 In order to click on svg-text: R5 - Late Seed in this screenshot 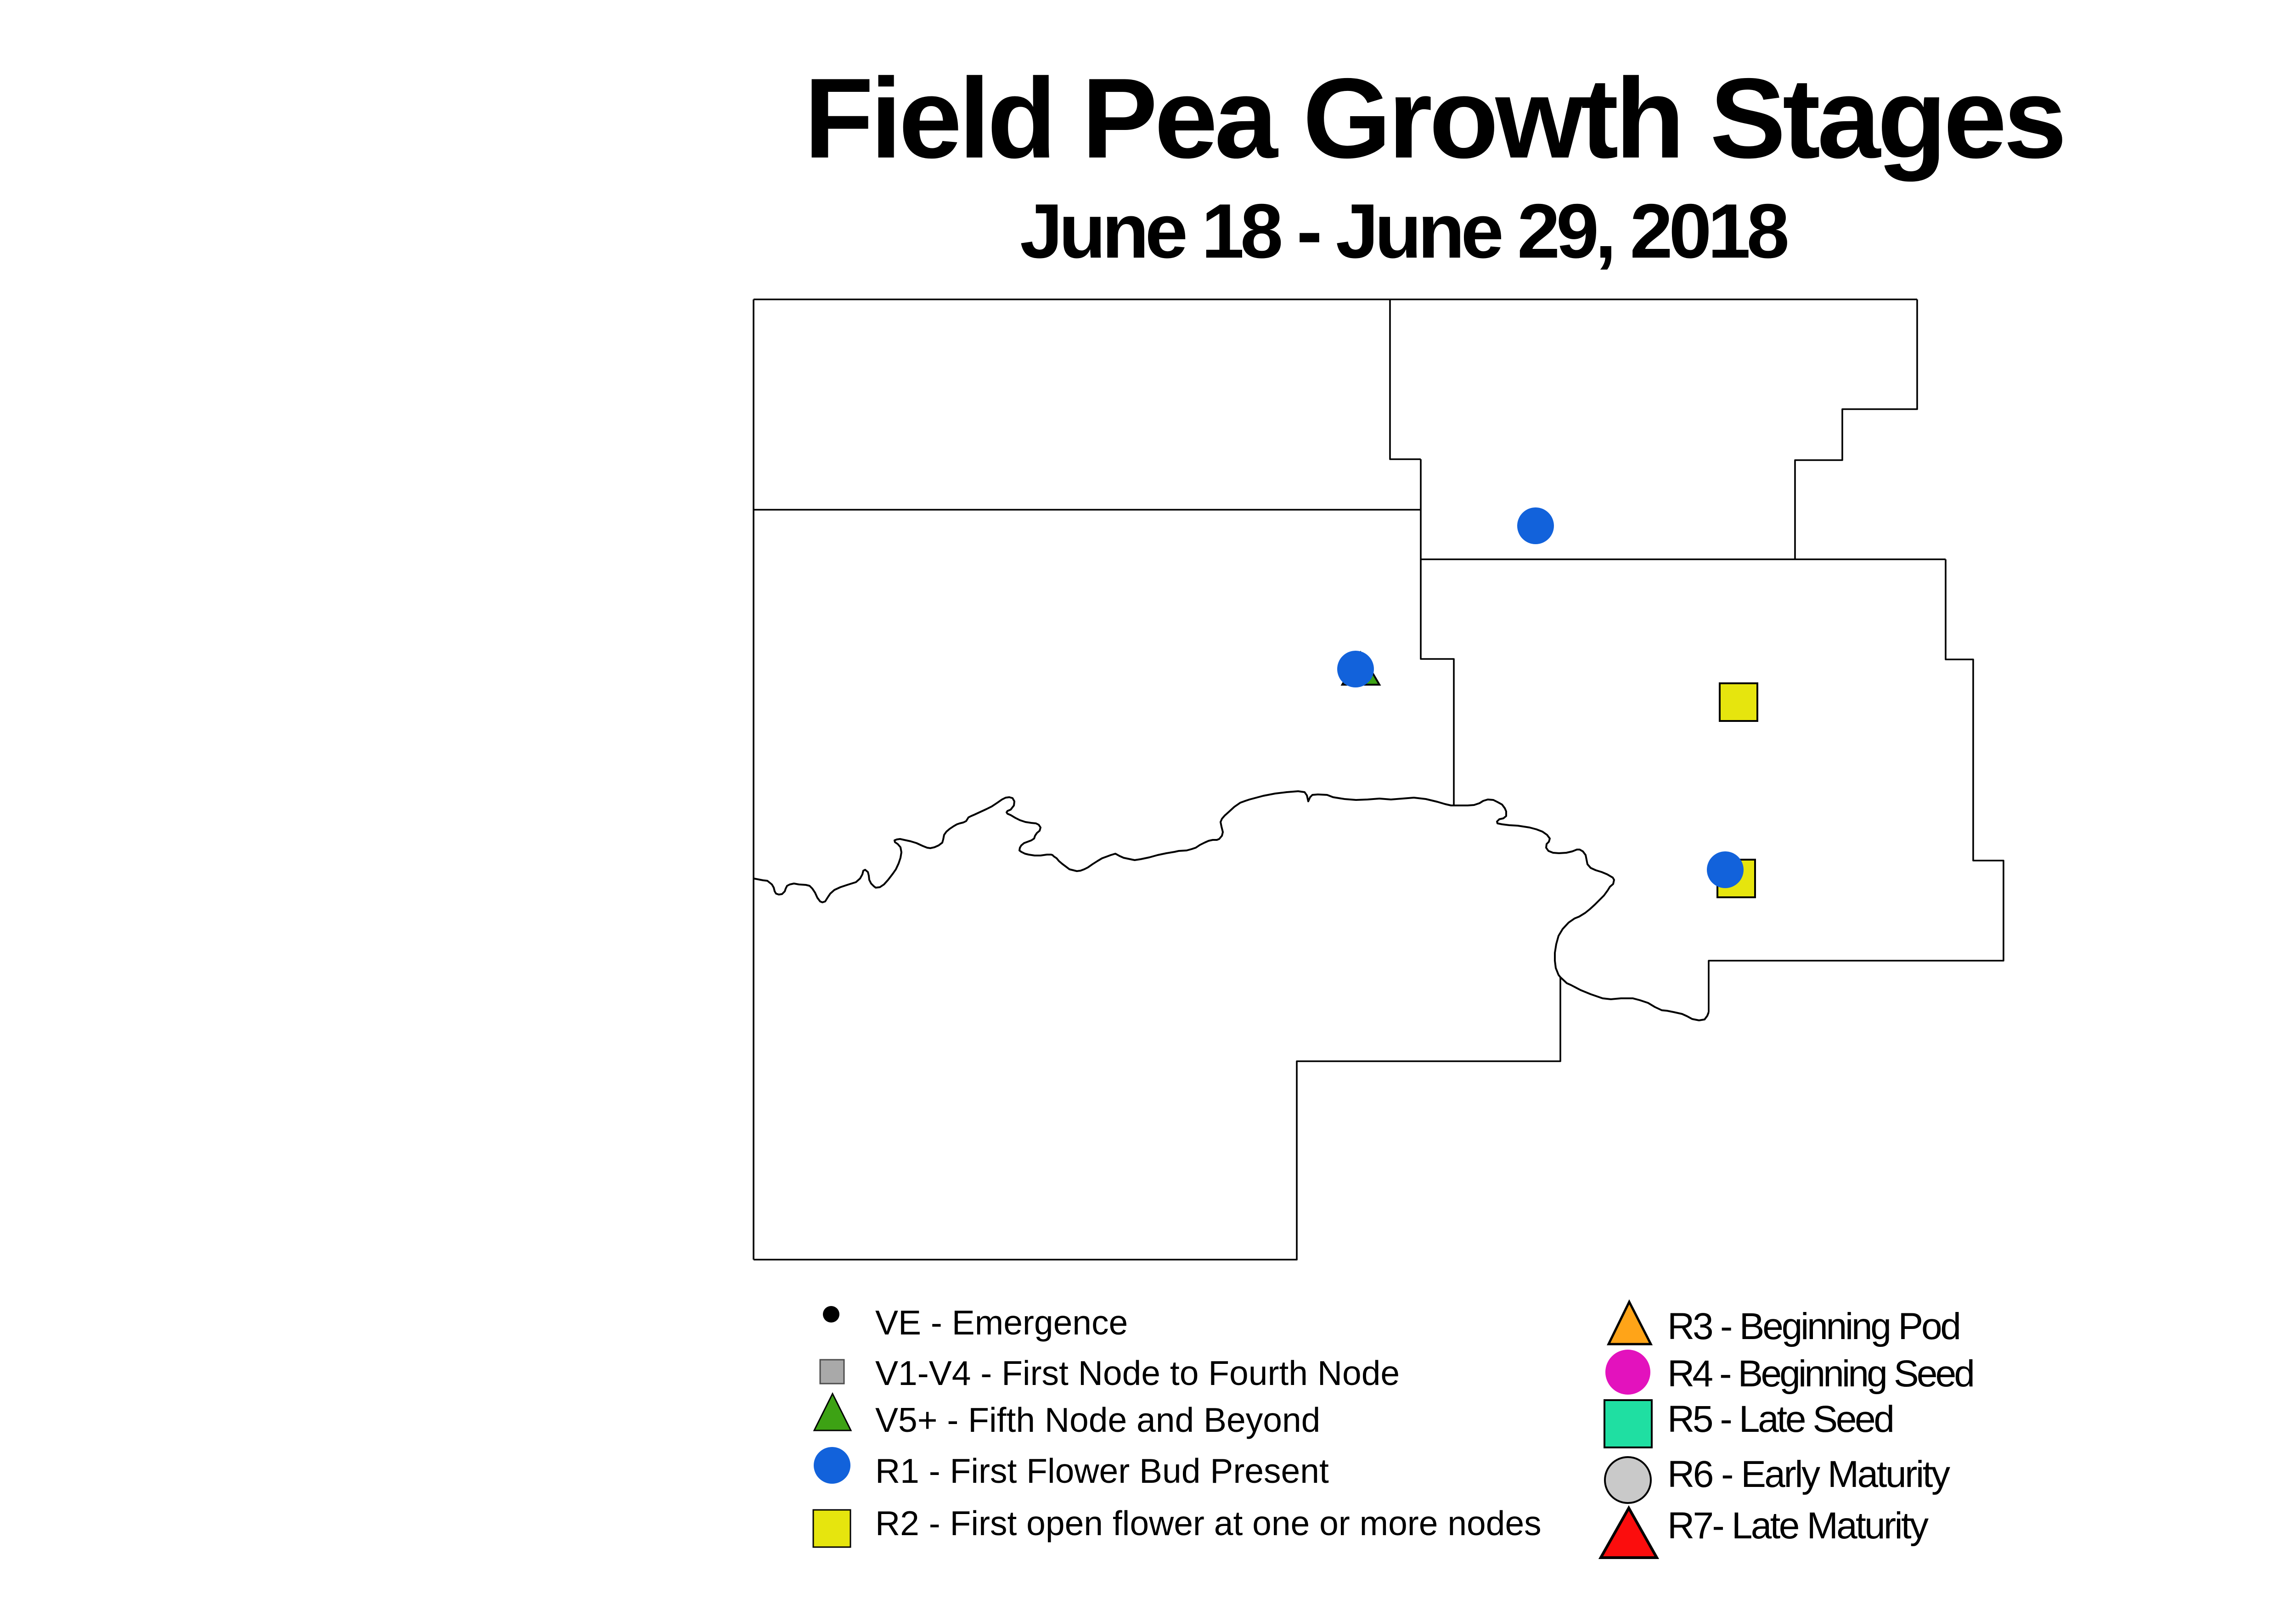, I will do `click(1781, 1419)`.